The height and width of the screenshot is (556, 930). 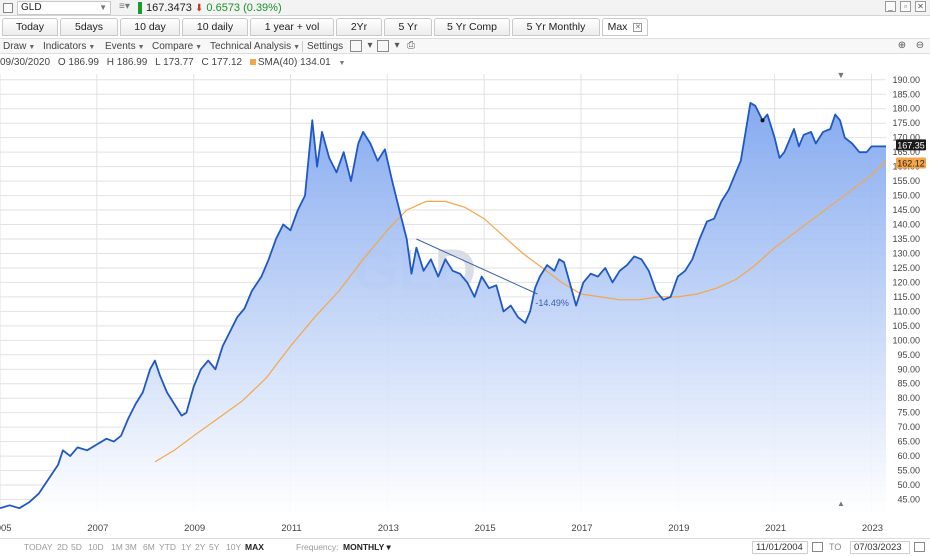 I want to click on sma-legend: SMA(40) 134.01 ▼, so click(x=300, y=62).